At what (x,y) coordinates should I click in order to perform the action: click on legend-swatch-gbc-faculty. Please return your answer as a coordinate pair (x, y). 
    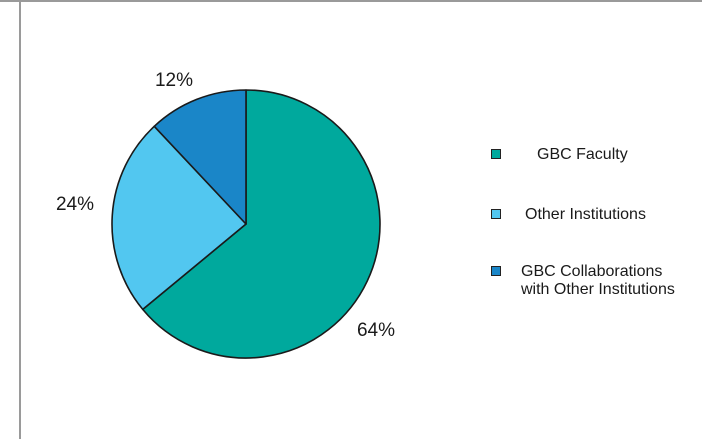
    Looking at the image, I should click on (496, 154).